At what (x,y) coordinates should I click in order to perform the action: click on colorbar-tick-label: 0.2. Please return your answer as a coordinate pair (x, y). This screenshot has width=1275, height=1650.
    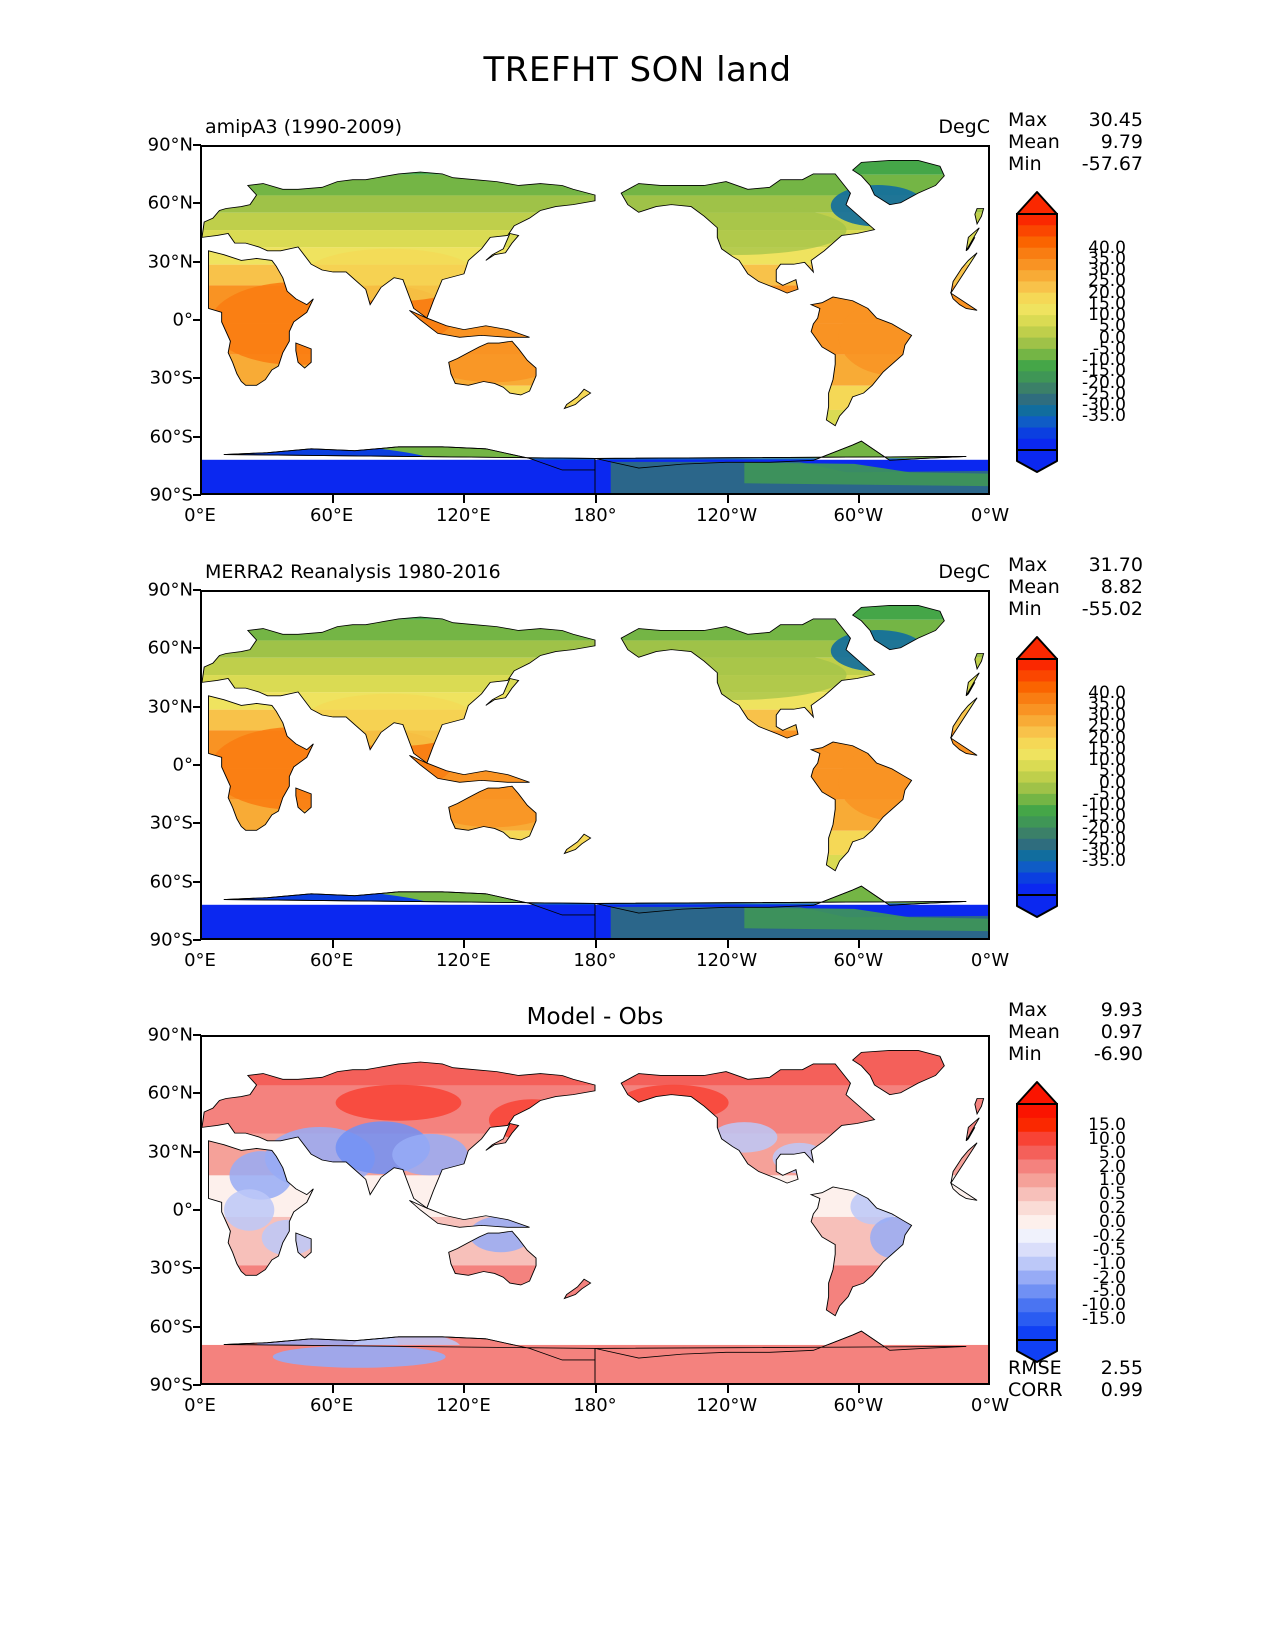
    Looking at the image, I should click on (1112, 1208).